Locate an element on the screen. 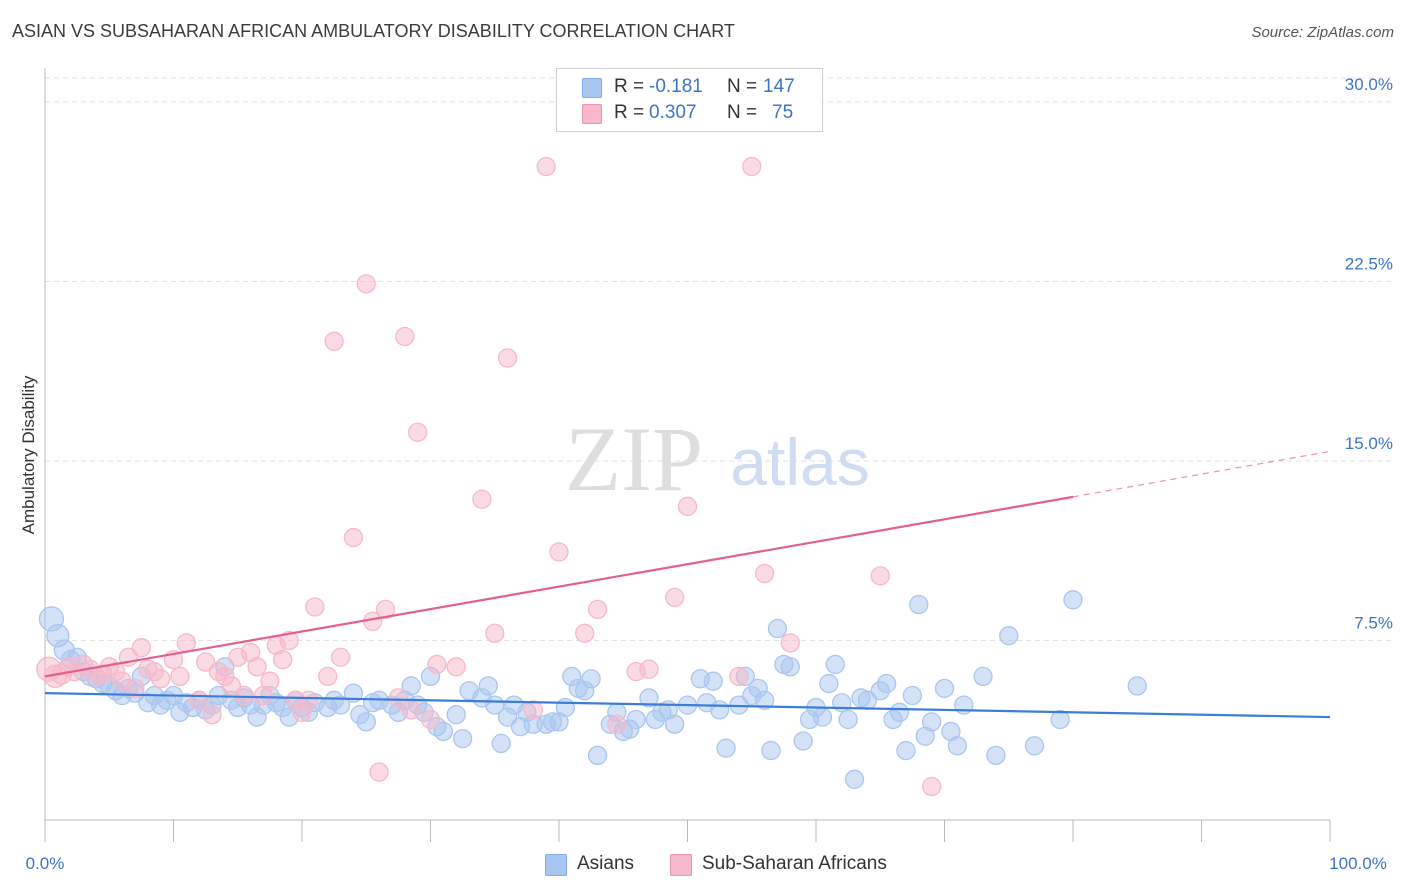 The width and height of the screenshot is (1406, 892). n-label: N = is located at coordinates (742, 86).